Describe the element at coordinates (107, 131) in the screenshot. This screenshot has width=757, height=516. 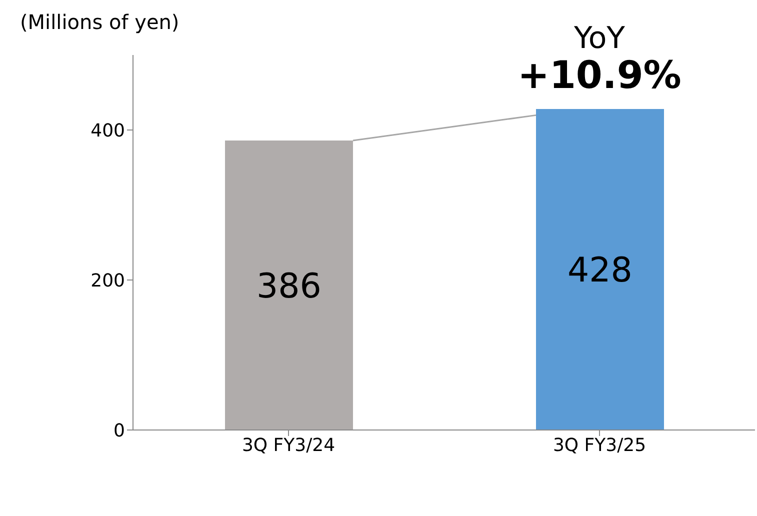
I see `y-tick-label: 400` at that location.